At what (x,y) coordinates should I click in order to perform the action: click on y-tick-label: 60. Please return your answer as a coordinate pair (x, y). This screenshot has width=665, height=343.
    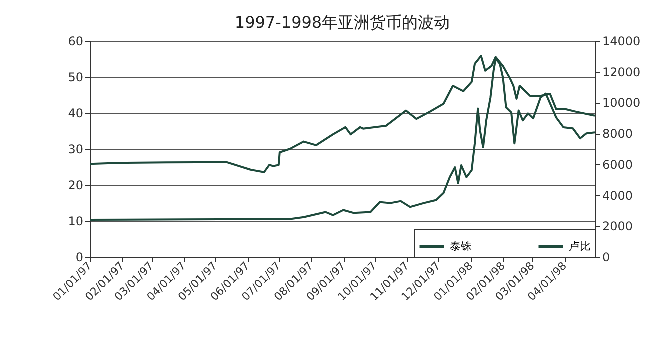
    Looking at the image, I should click on (76, 41).